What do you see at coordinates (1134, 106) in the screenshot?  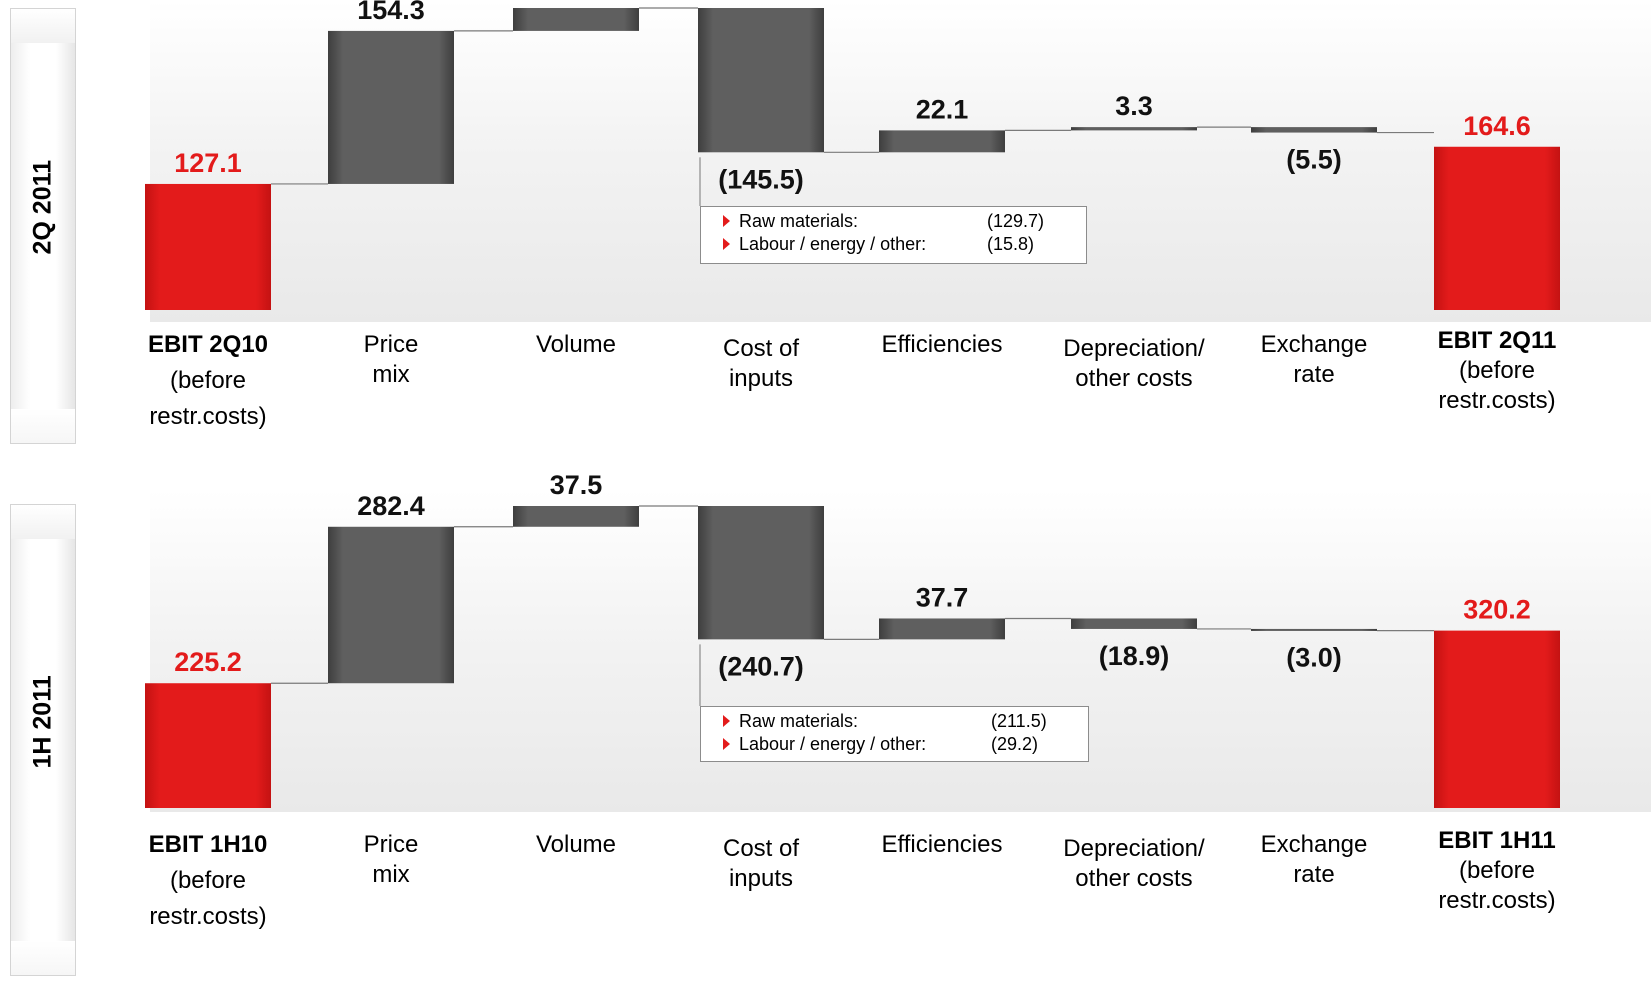 I see `value-label: 3.3` at bounding box center [1134, 106].